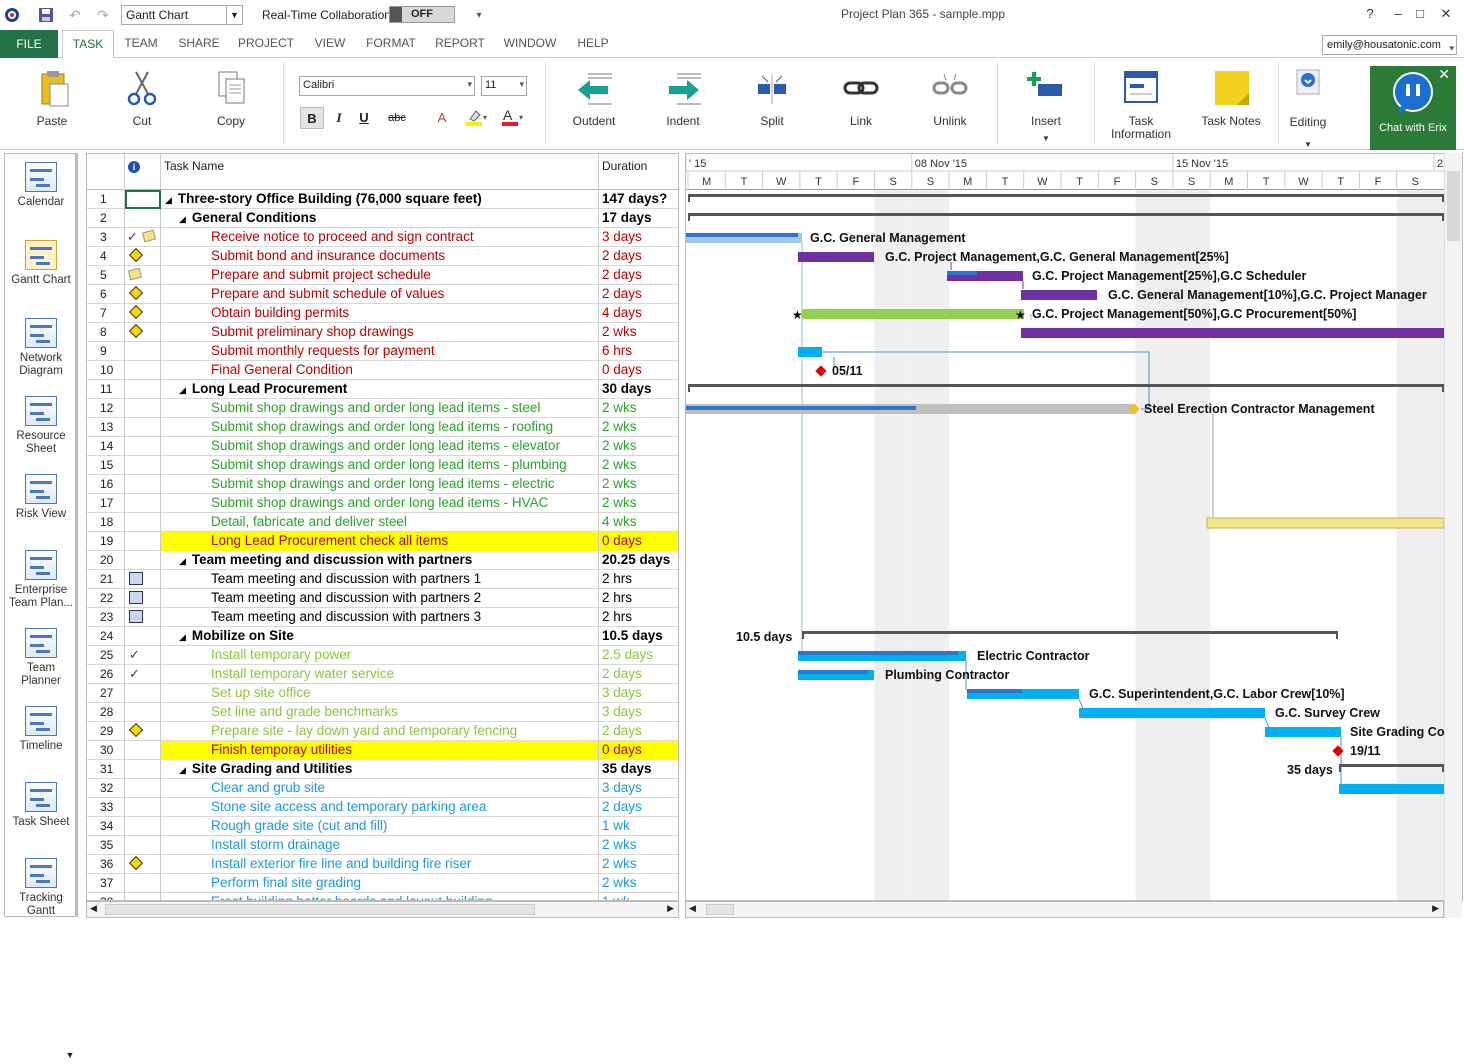 Image resolution: width=1464 pixels, height=1064 pixels. Describe the element at coordinates (141, 43) in the screenshot. I see `tab-team: TEAM` at that location.